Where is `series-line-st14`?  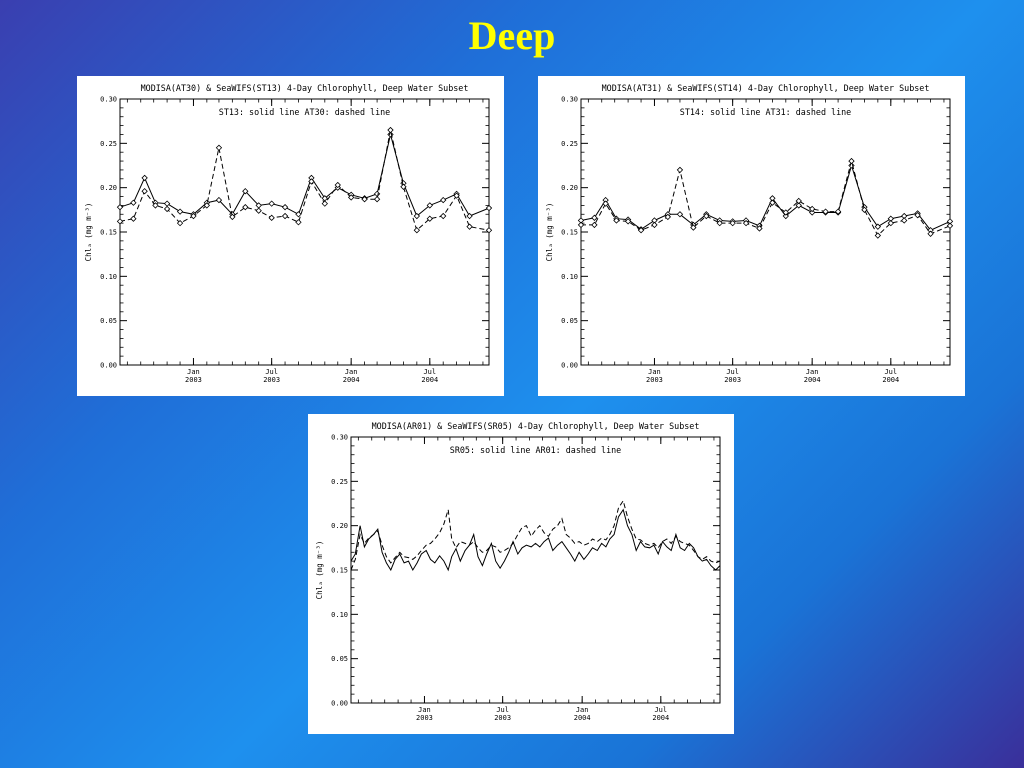 series-line-st14 is located at coordinates (765, 197).